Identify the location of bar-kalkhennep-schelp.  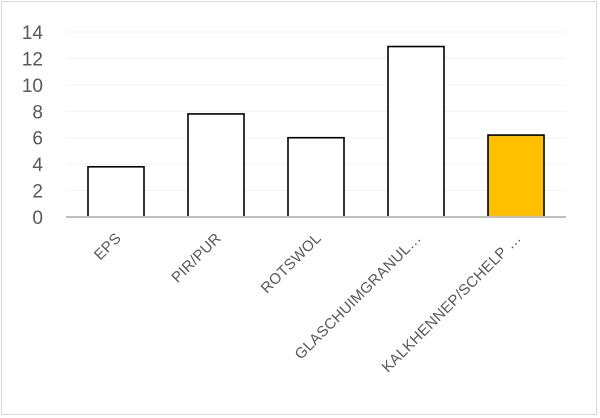
(516, 176).